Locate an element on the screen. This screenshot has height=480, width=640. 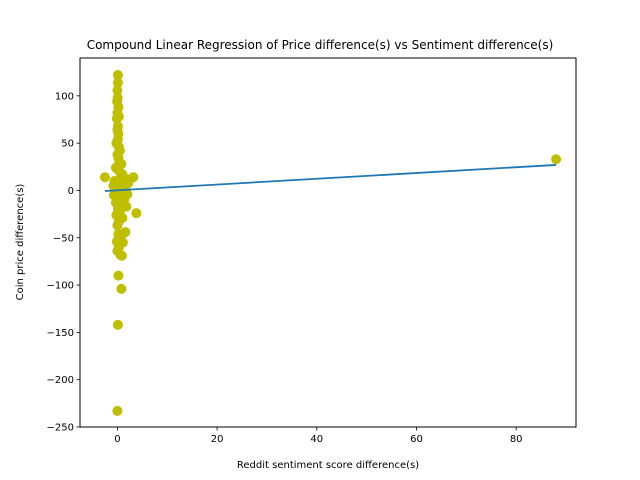
y-axis-label: Coin price difference(s) is located at coordinates (20, 242).